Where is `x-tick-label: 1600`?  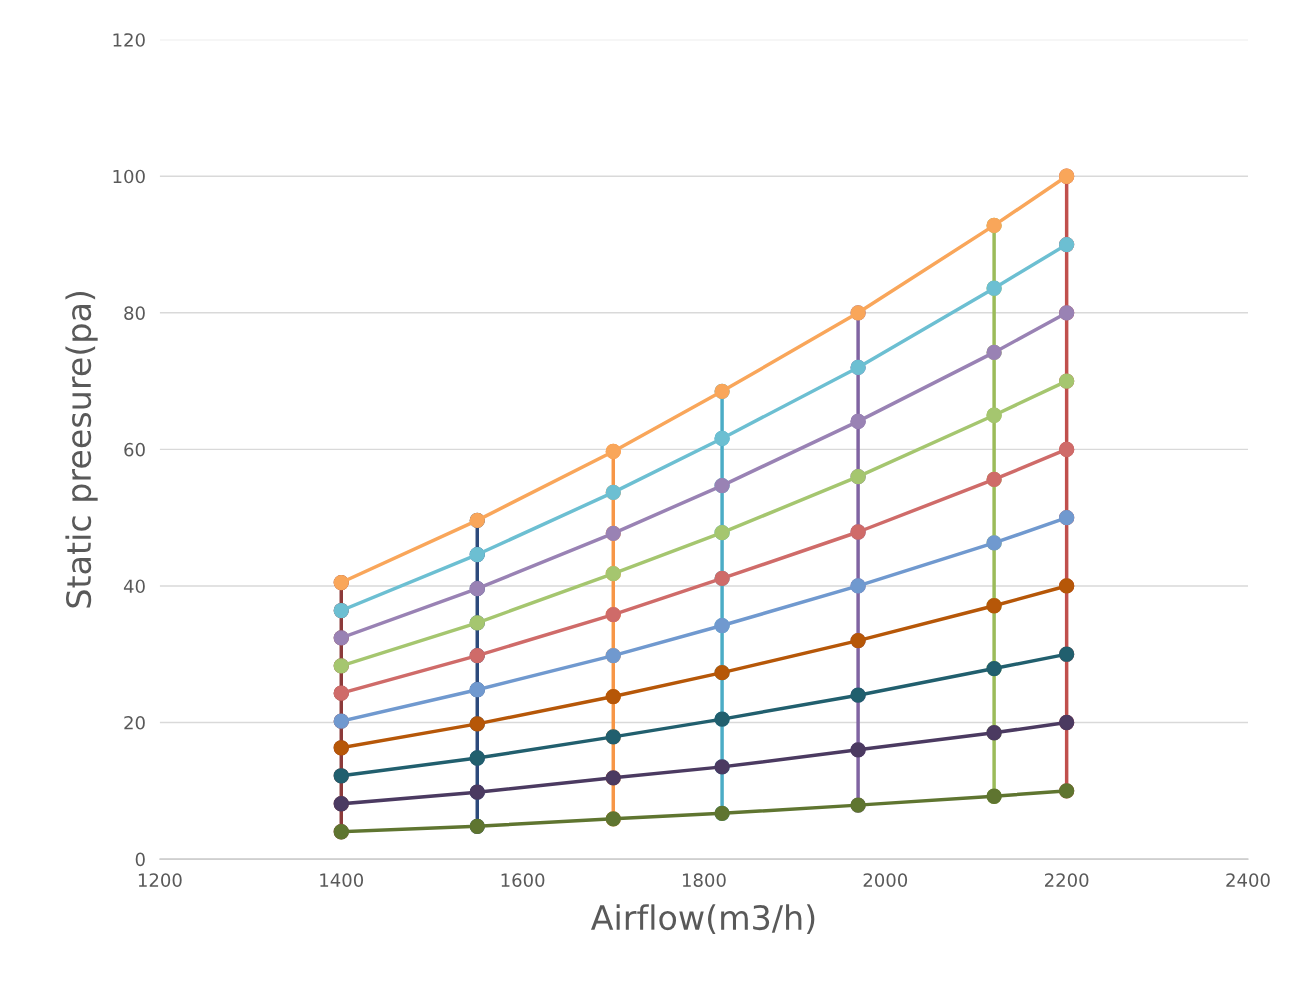 x-tick-label: 1600 is located at coordinates (523, 880).